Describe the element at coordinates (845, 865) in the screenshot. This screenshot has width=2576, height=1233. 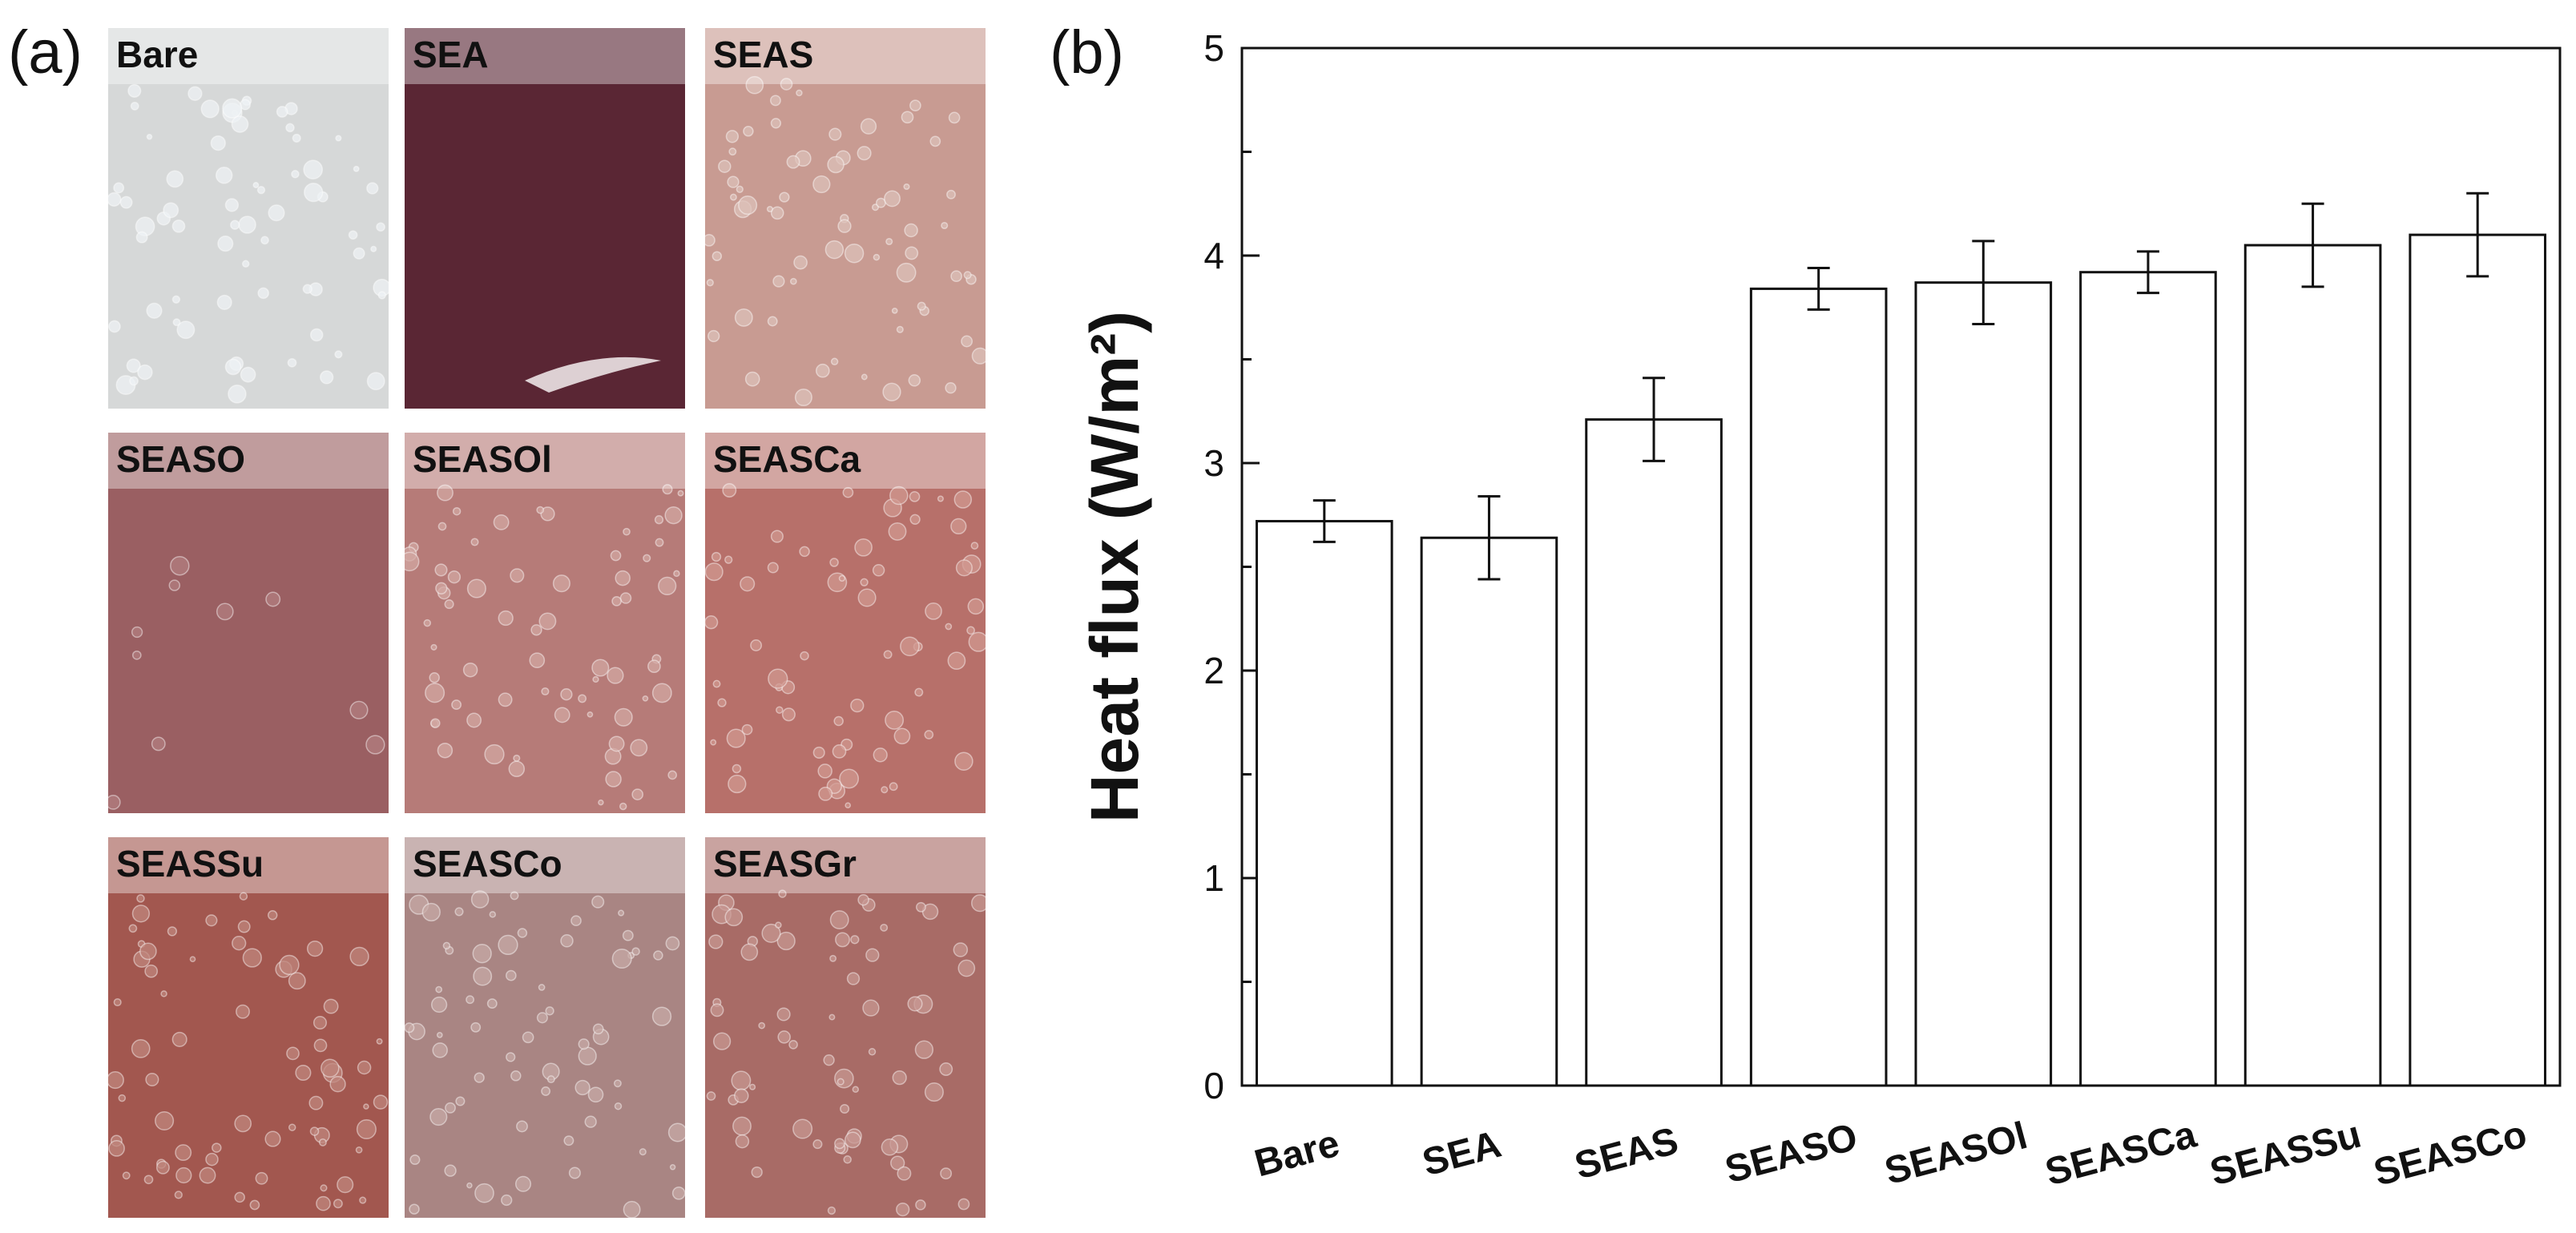
I see `photo-label: SEASGr` at that location.